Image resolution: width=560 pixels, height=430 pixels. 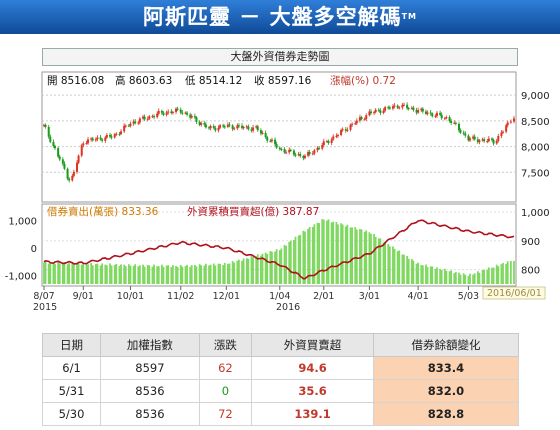 What do you see at coordinates (312, 368) in the screenshot?
I see `cell-foreign-net: 94.6` at bounding box center [312, 368].